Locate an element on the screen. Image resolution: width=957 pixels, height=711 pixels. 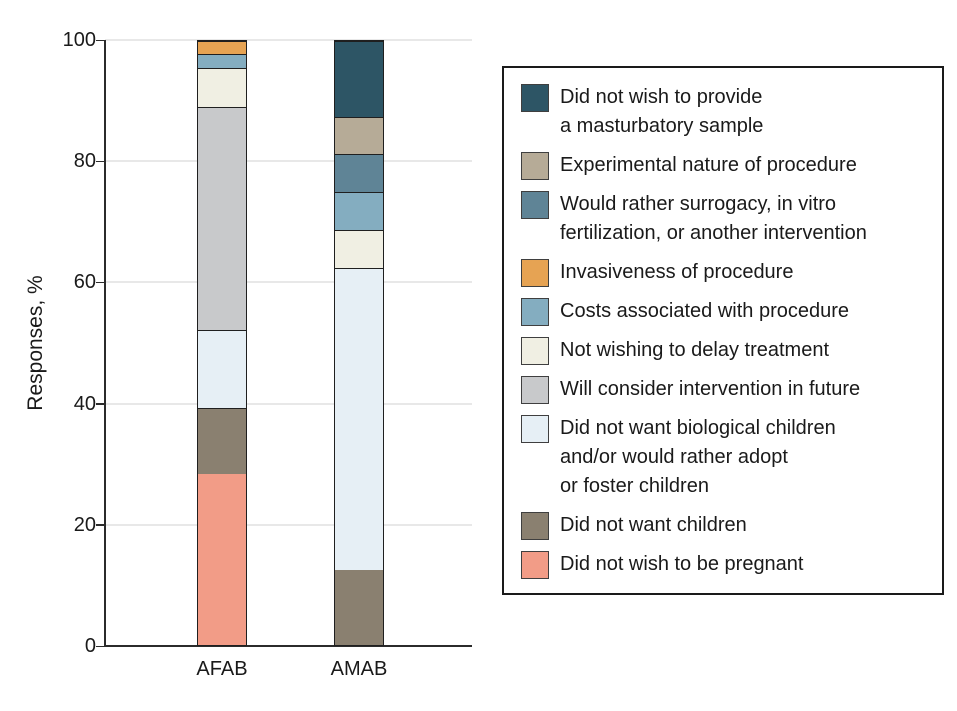
legend-label-6: Will consider intervention in future is located at coordinates (710, 389).